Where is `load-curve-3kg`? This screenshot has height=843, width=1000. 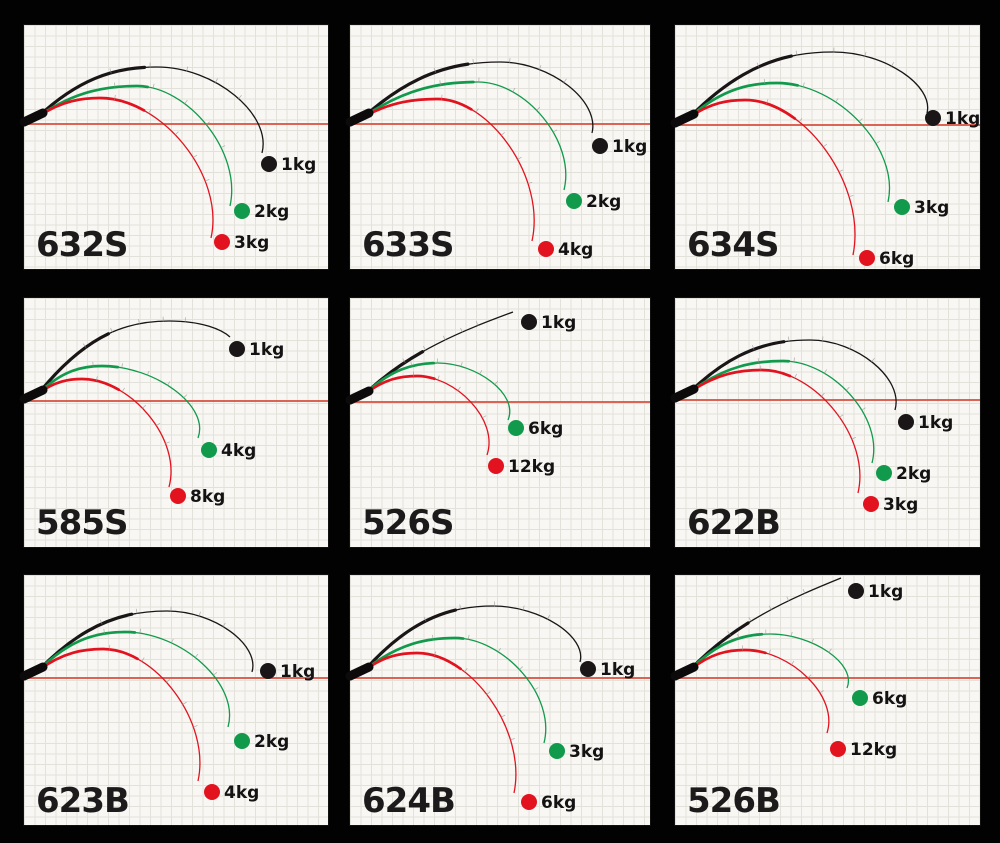
load-curve-3kg is located at coordinates (126, 168).